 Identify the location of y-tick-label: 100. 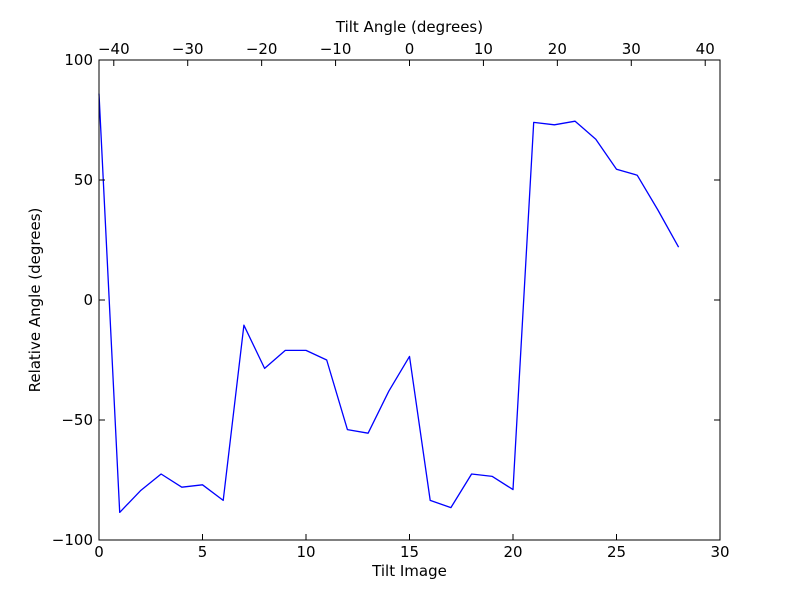
(78, 60).